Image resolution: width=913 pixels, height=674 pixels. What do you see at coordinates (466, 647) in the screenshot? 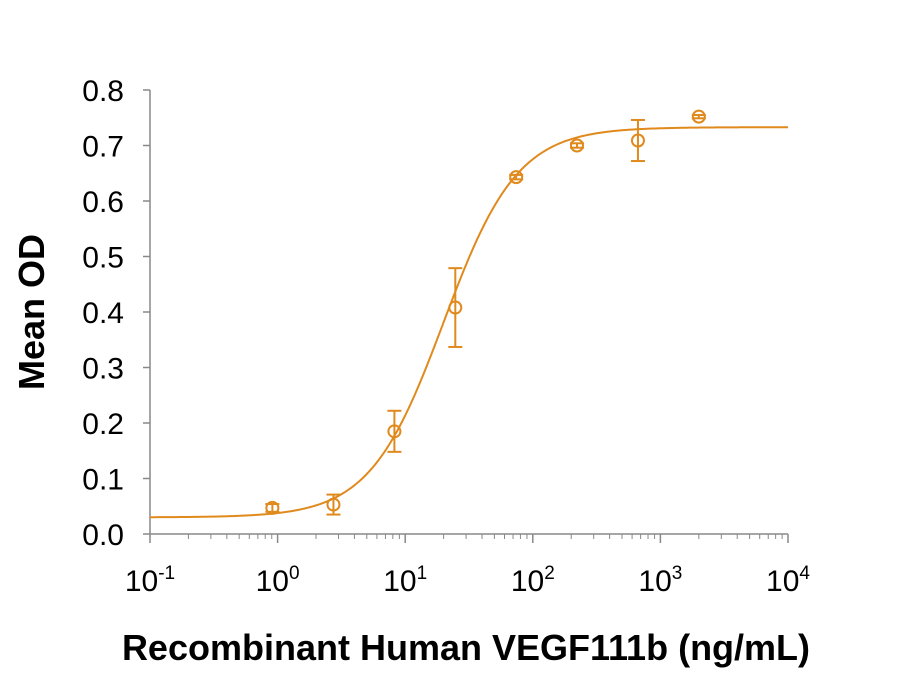
I see `x-axis-title: Recombinant Human VEGF111b (ng/mL)` at bounding box center [466, 647].